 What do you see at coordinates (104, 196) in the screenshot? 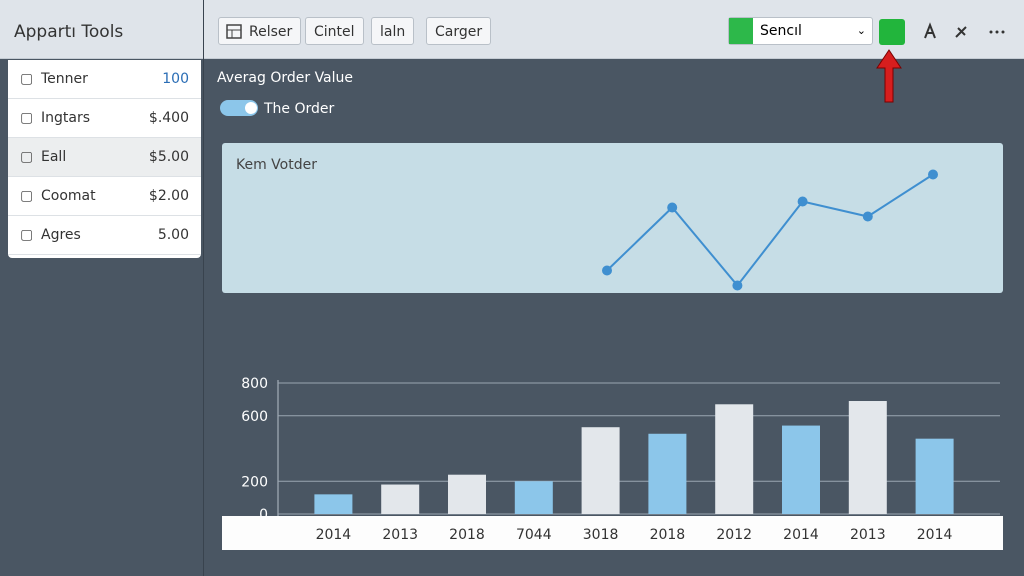
I see `sidebar-item: ▢ Coomat $2.00` at bounding box center [104, 196].